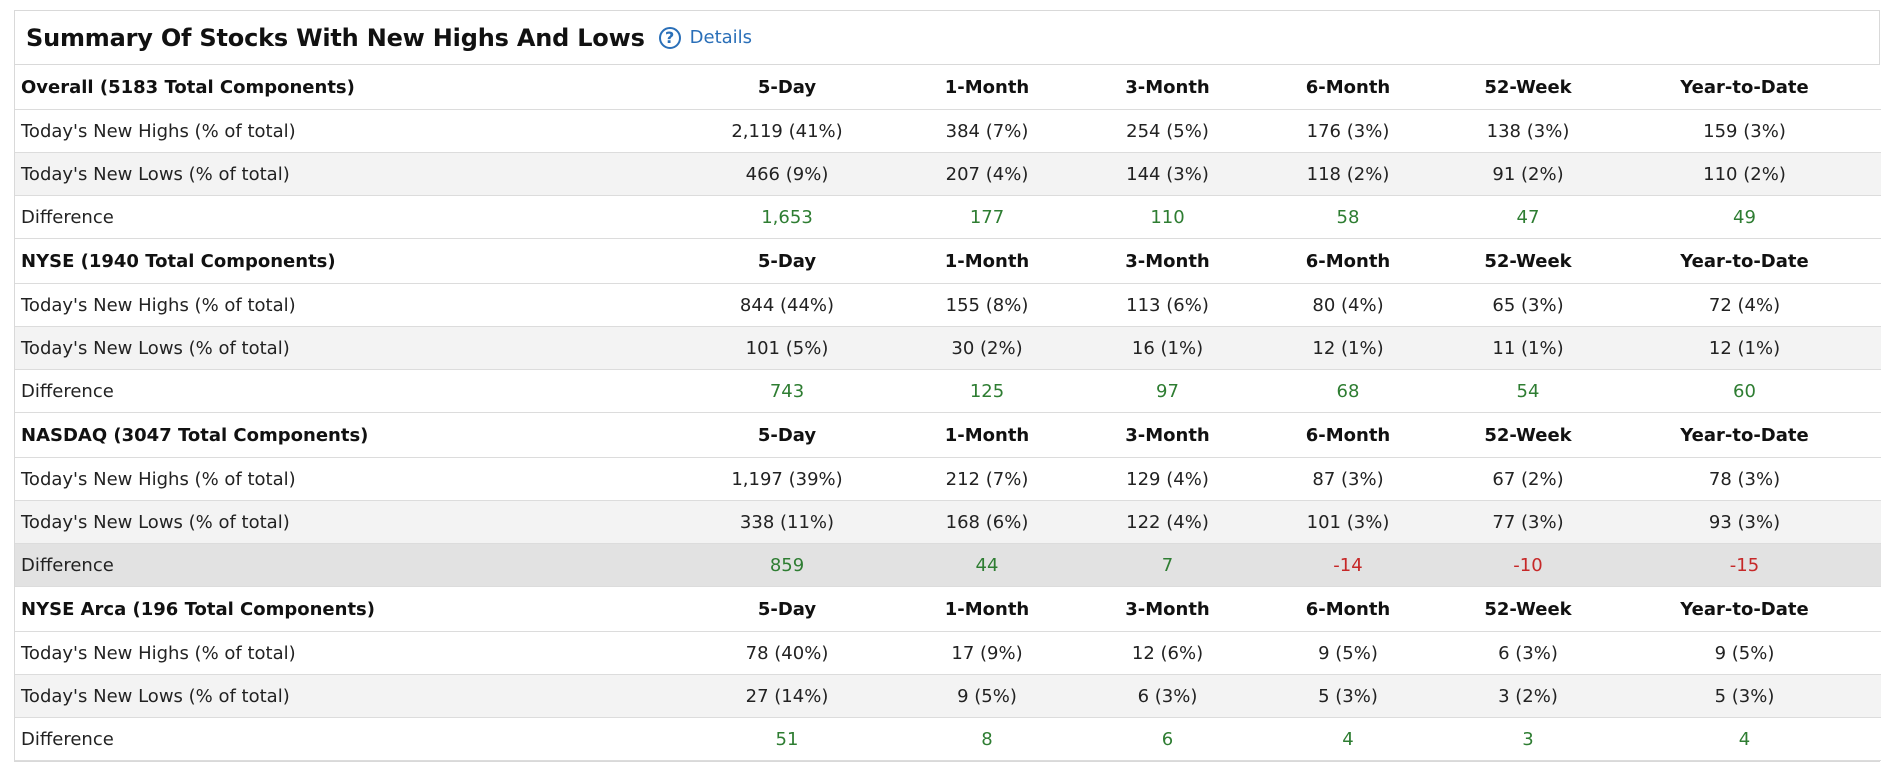  What do you see at coordinates (787, 696) in the screenshot?
I see `value-cell: 27 (14%)` at bounding box center [787, 696].